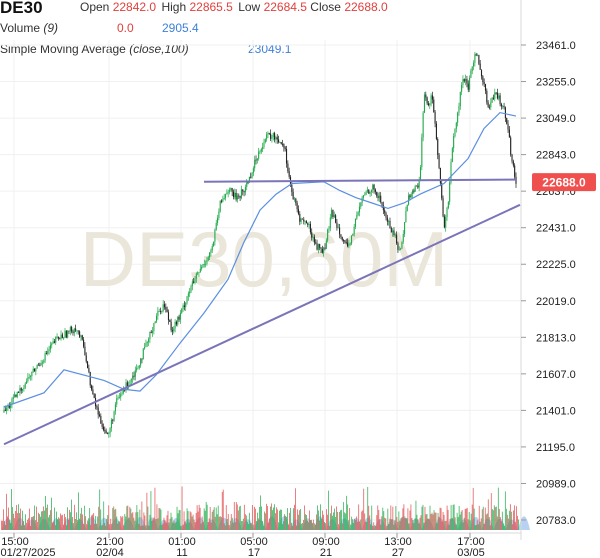 The width and height of the screenshot is (600, 558). What do you see at coordinates (360, 180) in the screenshot?
I see `horizontal-level-line` at bounding box center [360, 180].